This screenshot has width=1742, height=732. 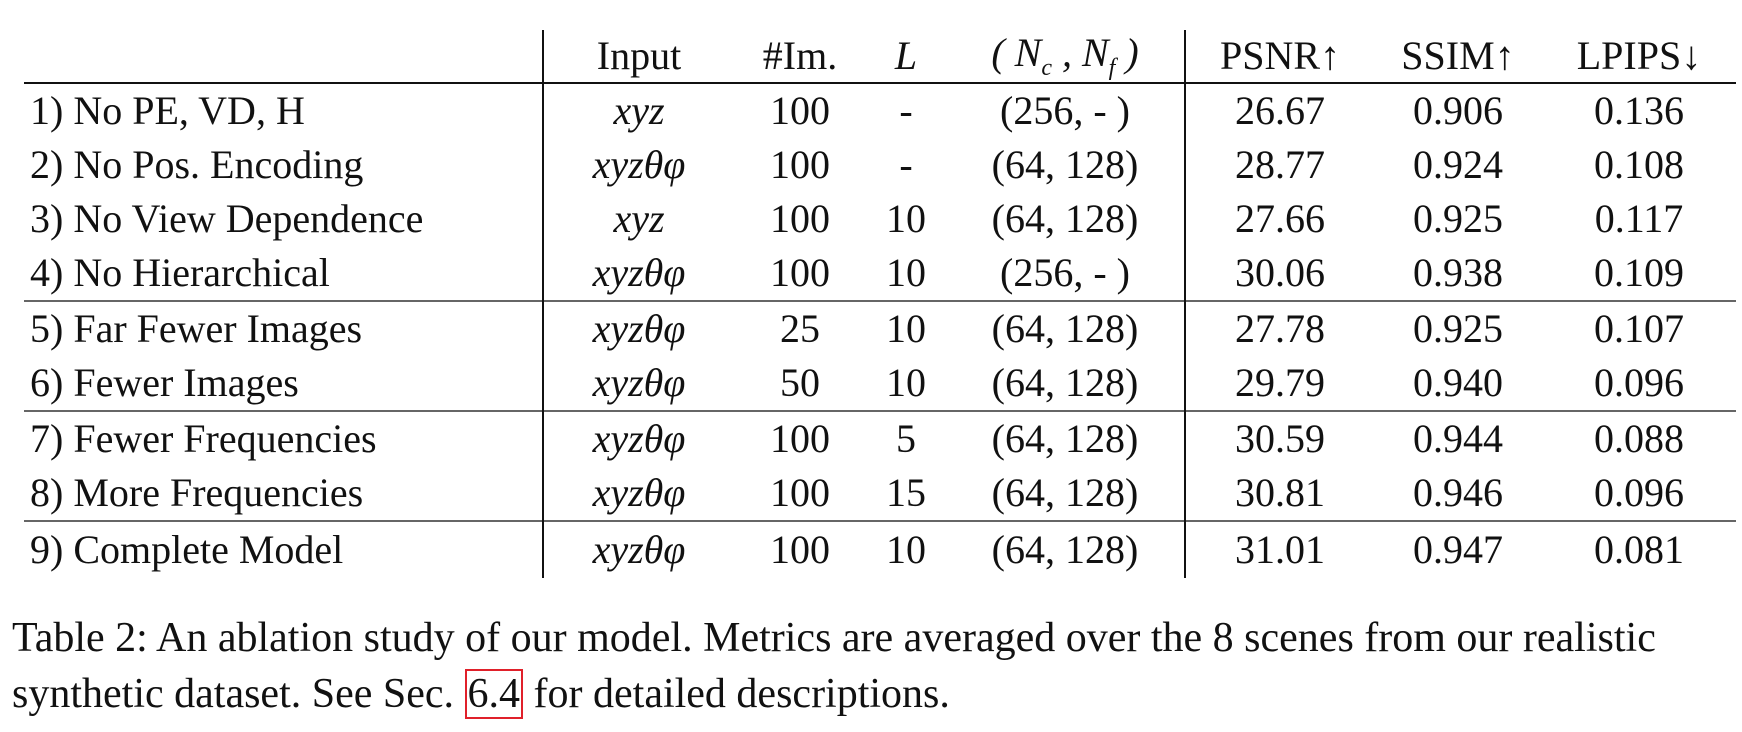 What do you see at coordinates (197, 164) in the screenshot?
I see `row-label: 2) No Pos. Encoding` at bounding box center [197, 164].